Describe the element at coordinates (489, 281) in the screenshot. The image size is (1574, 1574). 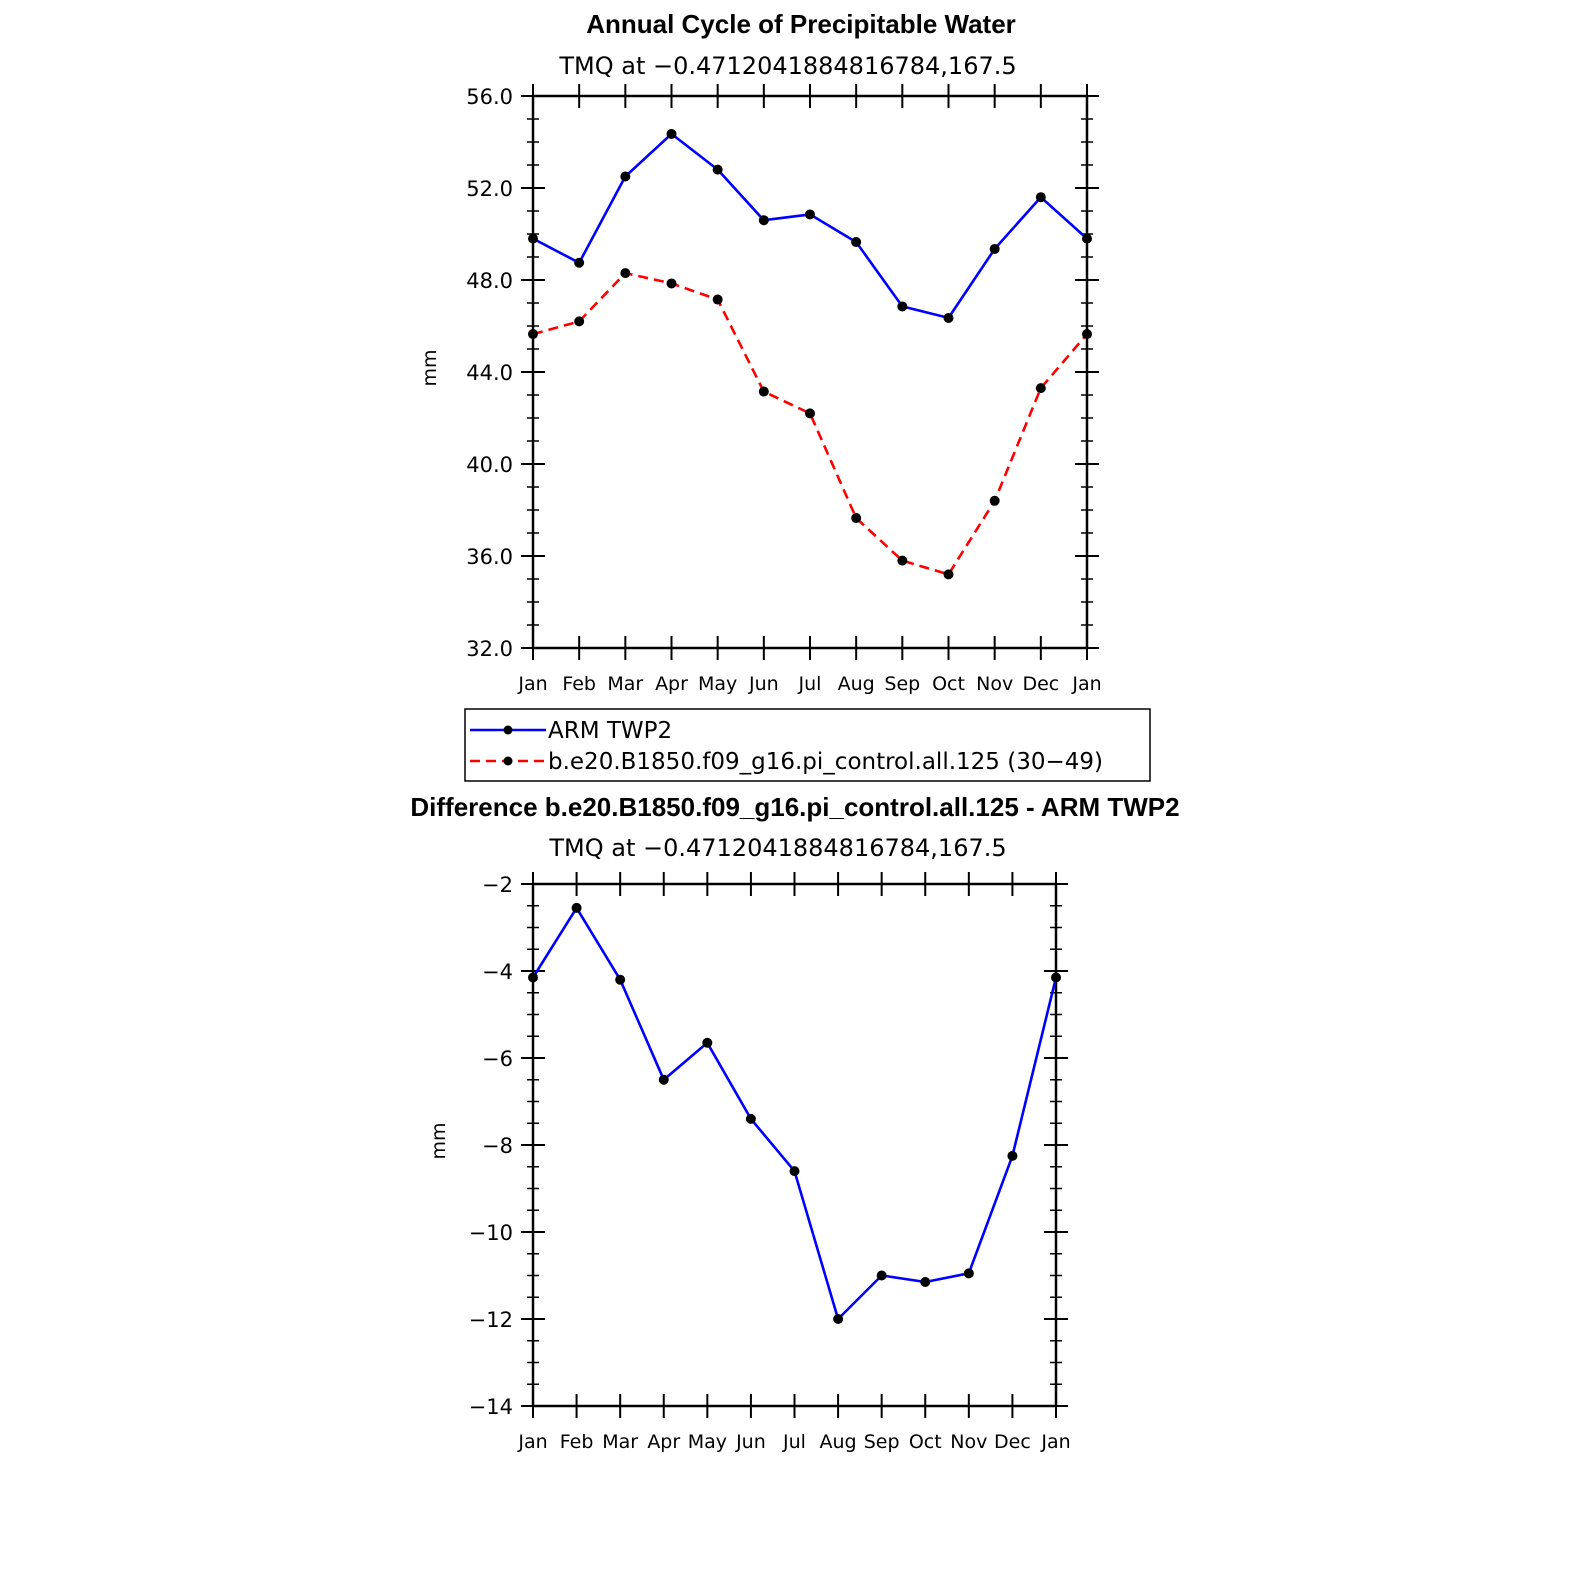
I see `y-tick-label: 48.0` at that location.